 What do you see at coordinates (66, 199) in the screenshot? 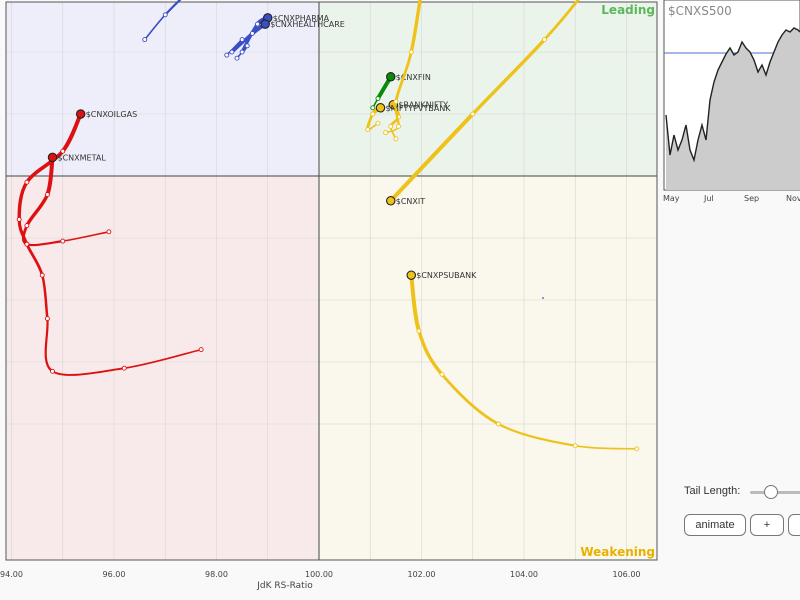
I see `series-cnxmetal: $CNXMETAL` at bounding box center [66, 199].